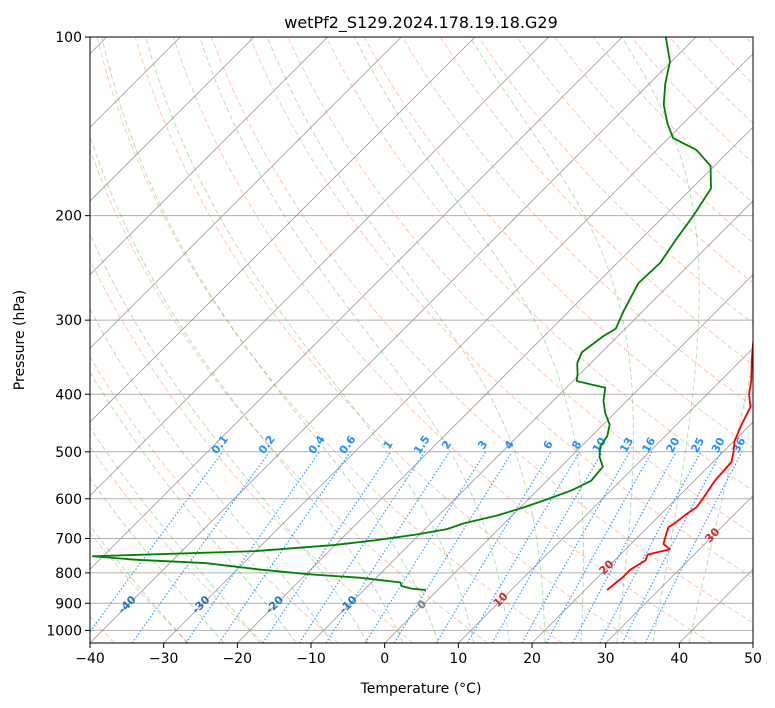 The height and width of the screenshot is (708, 775). What do you see at coordinates (68, 334) in the screenshot?
I see `y-axis: 100 200 300 400 500 600 700 800 900 1000` at bounding box center [68, 334].